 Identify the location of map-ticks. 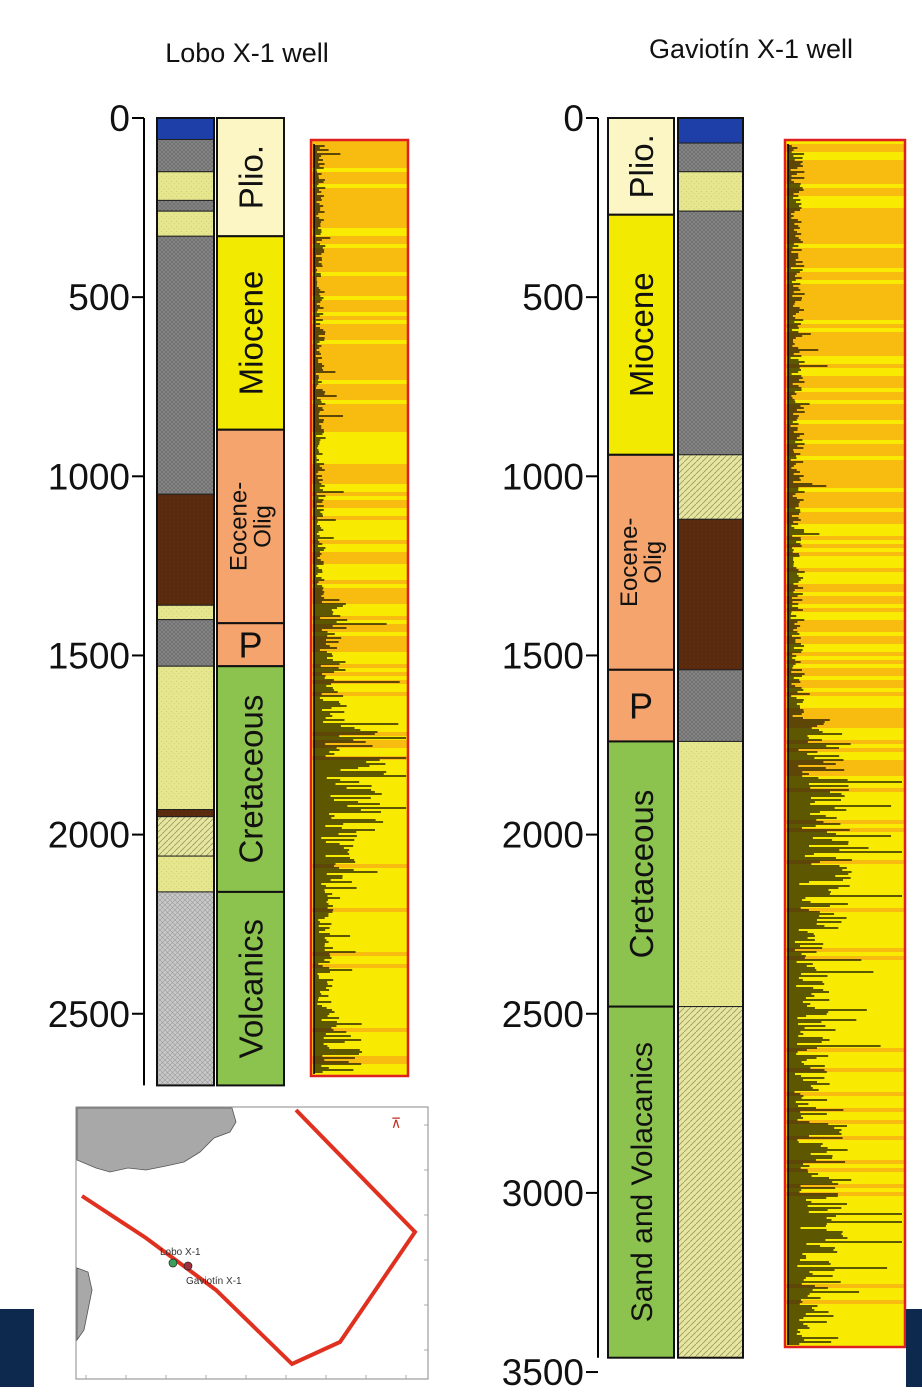
(256, 1251).